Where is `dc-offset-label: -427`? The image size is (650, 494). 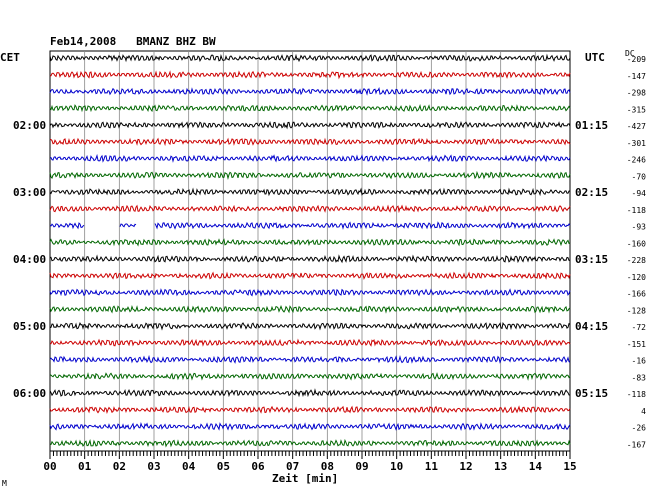
dc-offset-label: -427 is located at coordinates (636, 126).